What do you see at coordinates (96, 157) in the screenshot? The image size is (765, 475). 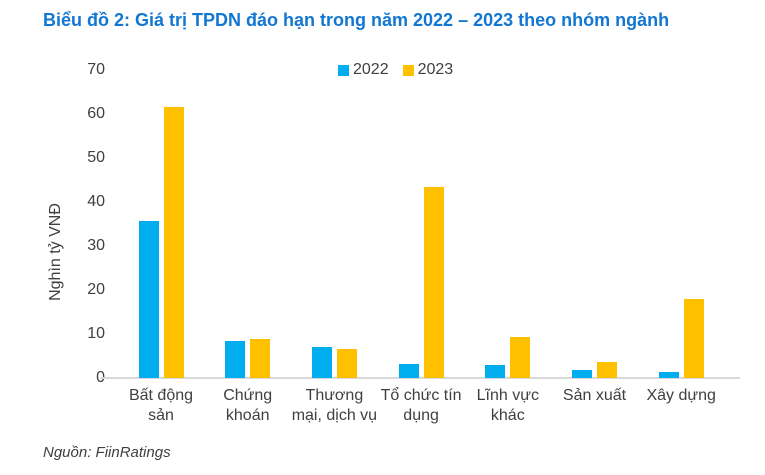 I see `y-tick-label: 50` at bounding box center [96, 157].